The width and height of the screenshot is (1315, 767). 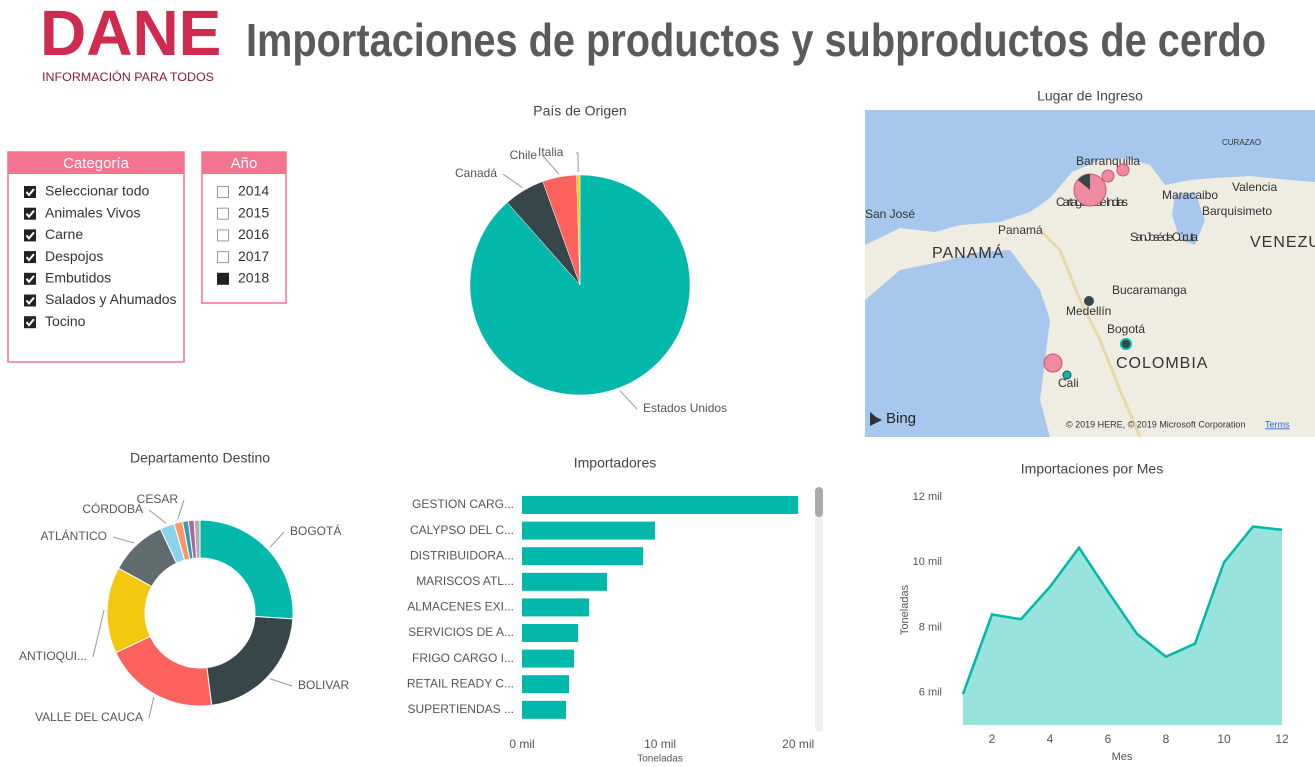 What do you see at coordinates (927, 562) in the screenshot?
I see `y-tick-label: 10 mil` at bounding box center [927, 562].